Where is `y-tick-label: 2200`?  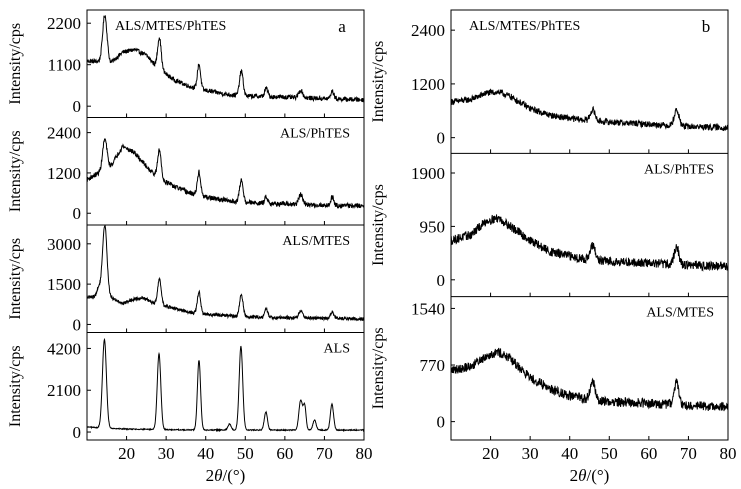
y-tick-label: 2200 is located at coordinates (64, 23).